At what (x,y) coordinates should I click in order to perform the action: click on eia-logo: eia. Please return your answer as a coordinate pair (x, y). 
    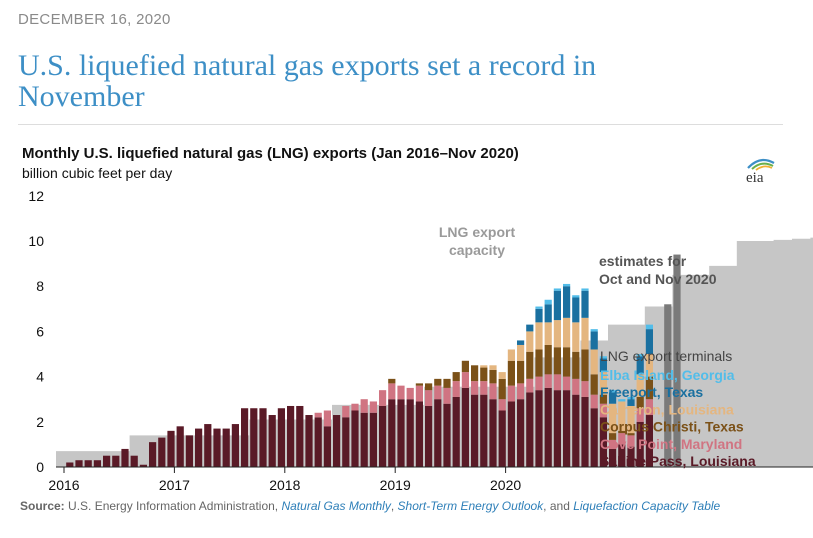
    Looking at the image, I should click on (760, 169).